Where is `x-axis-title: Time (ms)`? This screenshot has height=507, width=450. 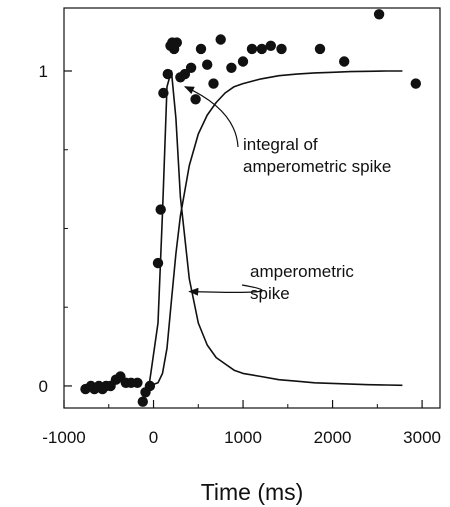 x-axis-title: Time (ms) is located at coordinates (252, 492).